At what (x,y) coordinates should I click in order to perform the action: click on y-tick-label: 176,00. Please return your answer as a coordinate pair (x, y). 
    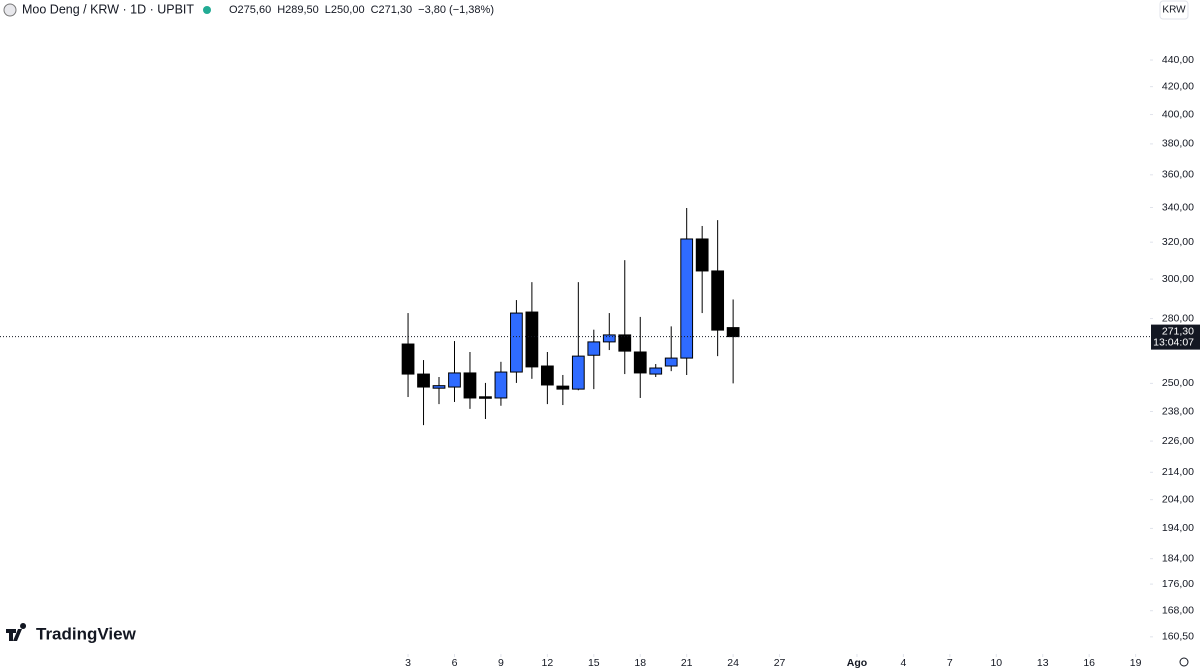
    Looking at the image, I should click on (1178, 584).